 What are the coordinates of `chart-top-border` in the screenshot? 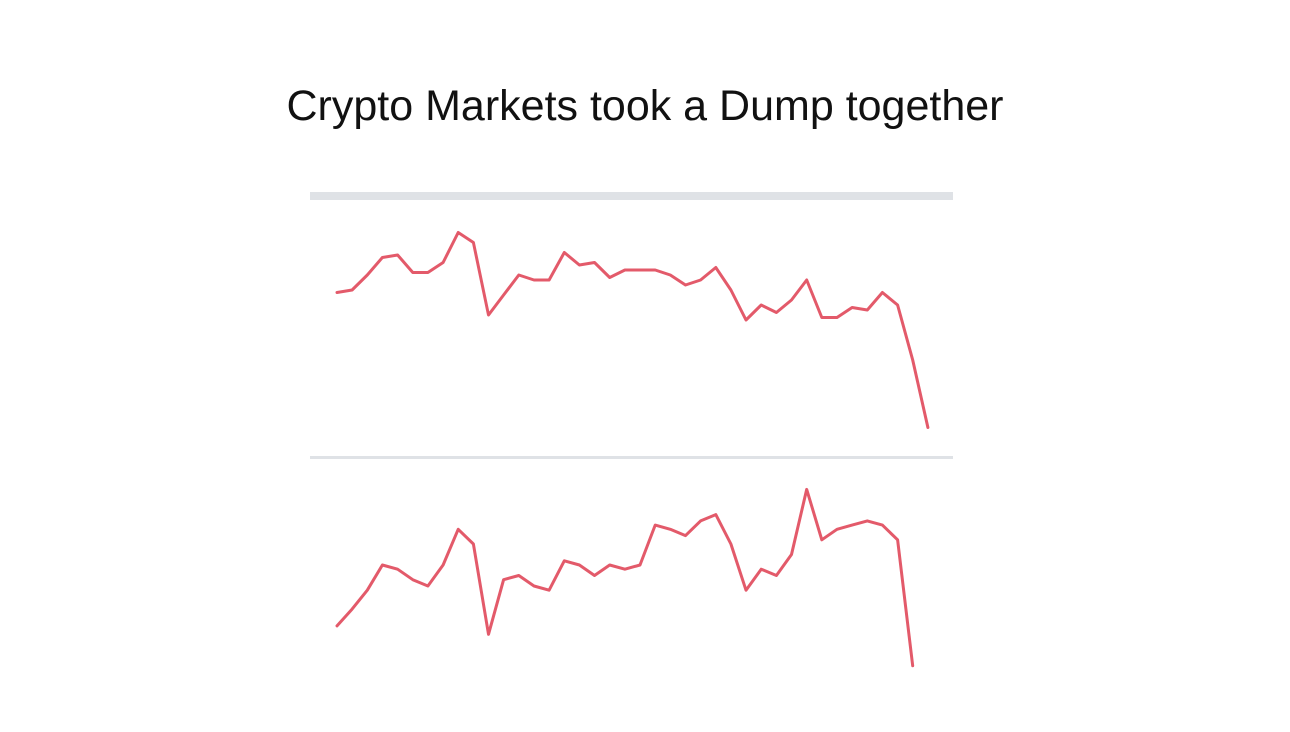 It's located at (631, 196).